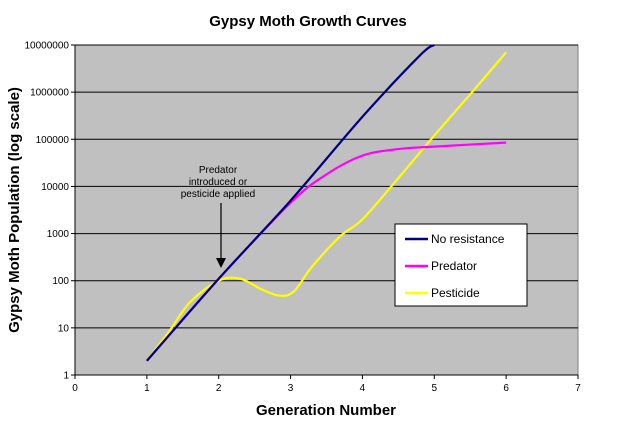 This screenshot has height=423, width=619. I want to click on annotation-line-1: Predator, so click(218, 170).